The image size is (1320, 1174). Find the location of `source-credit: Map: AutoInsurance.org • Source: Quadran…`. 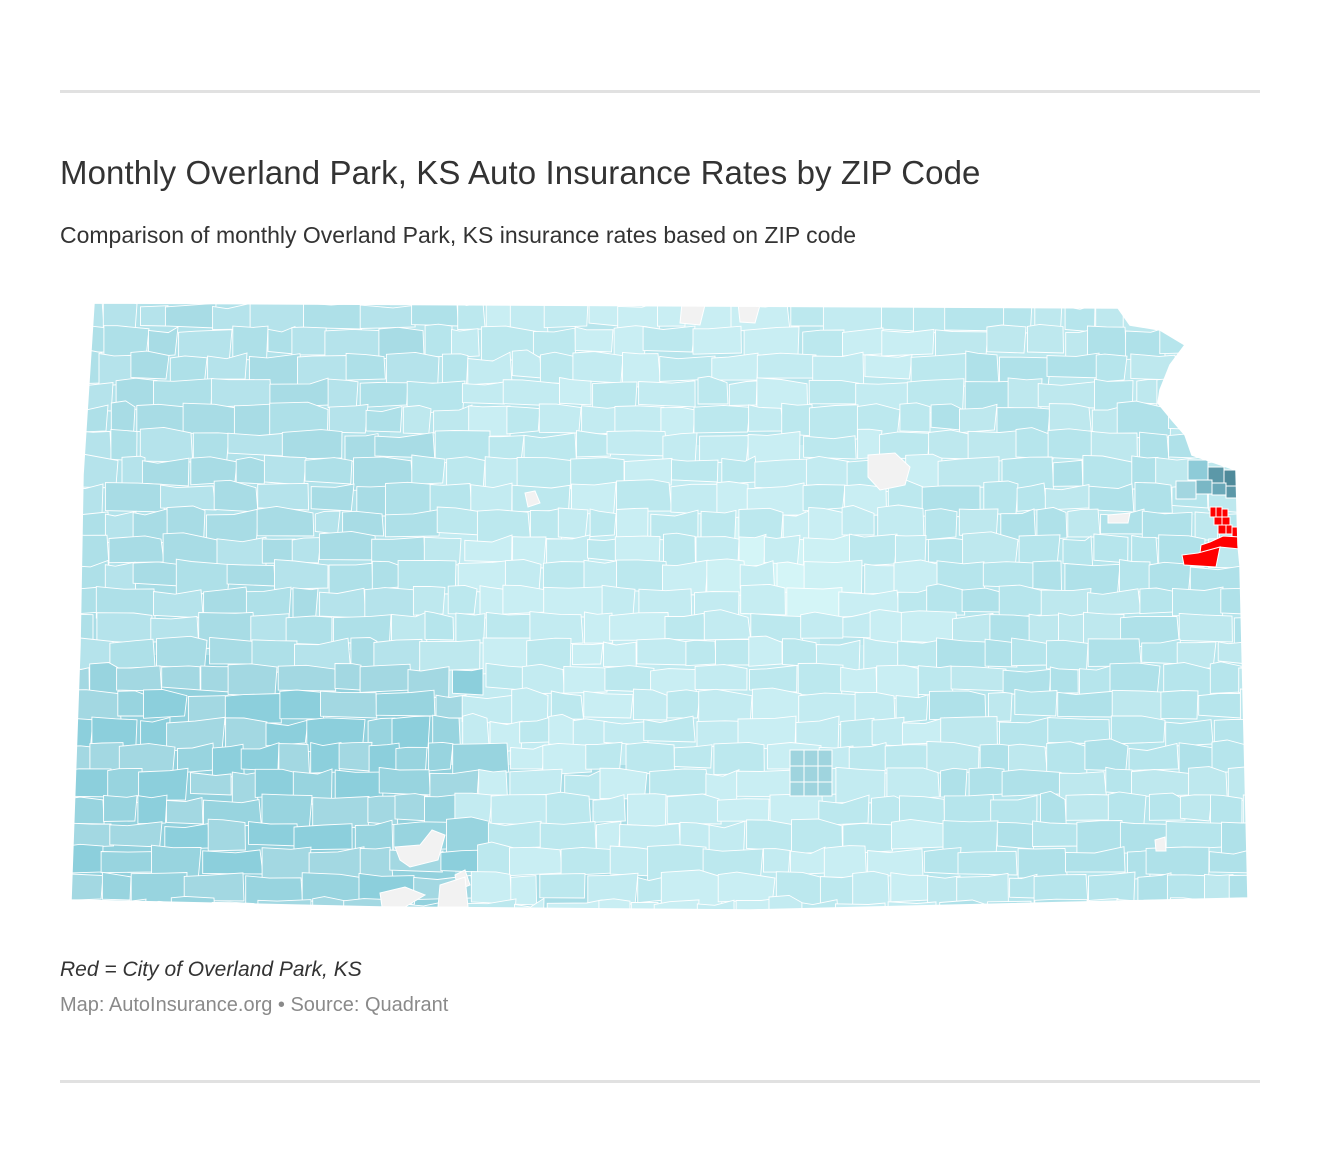

source-credit: Map: AutoInsurance.org • Source: Quadran… is located at coordinates (254, 1005).